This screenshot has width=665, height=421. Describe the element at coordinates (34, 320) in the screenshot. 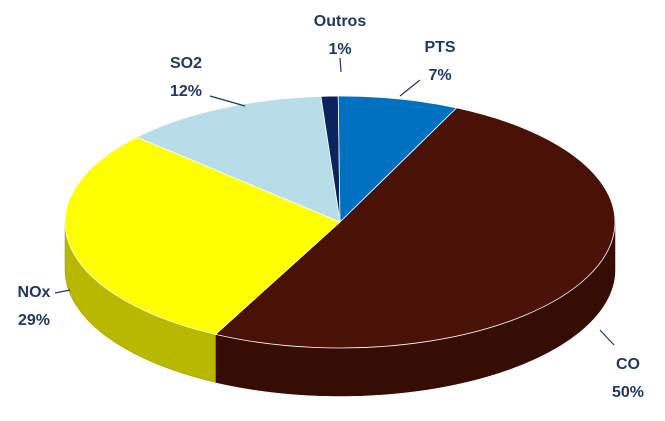

I see `slice-value-label: 29%` at that location.